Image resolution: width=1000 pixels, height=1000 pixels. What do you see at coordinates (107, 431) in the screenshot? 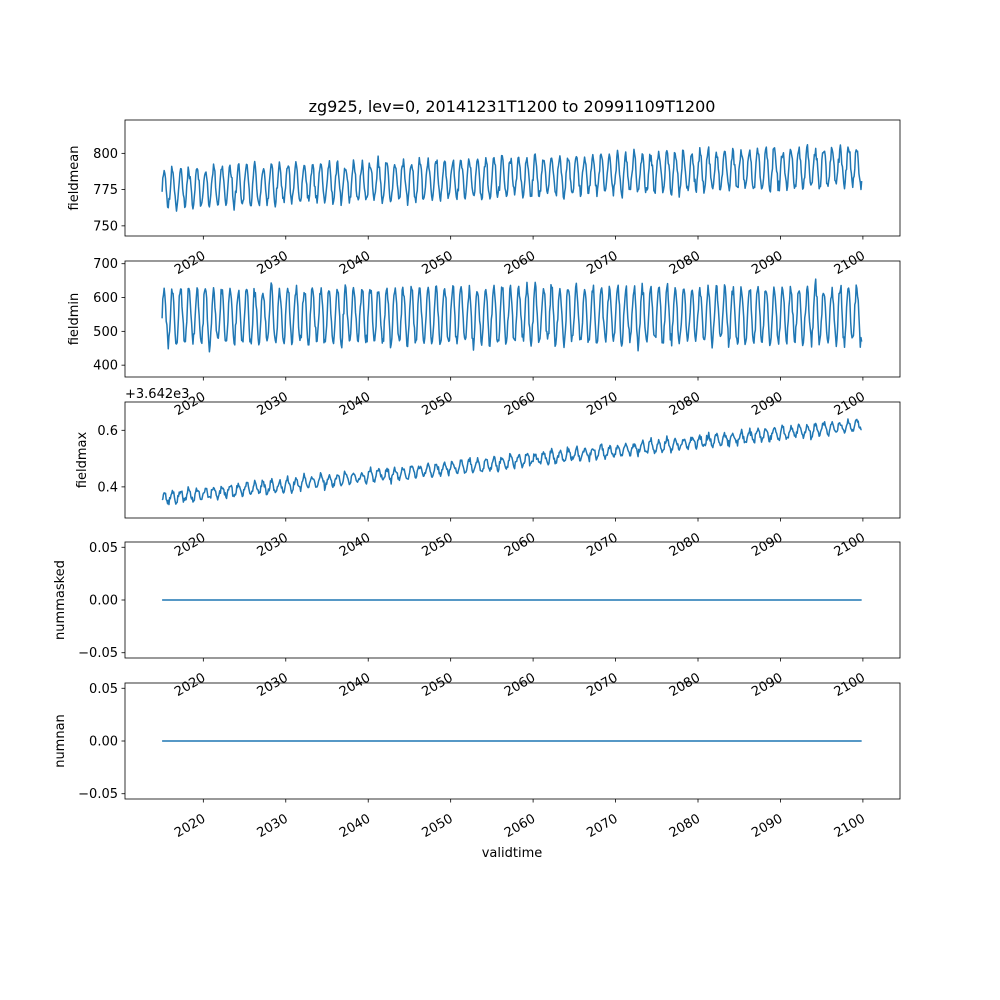
I see `fieldmax-y-tick-label: 0.6` at bounding box center [107, 431].